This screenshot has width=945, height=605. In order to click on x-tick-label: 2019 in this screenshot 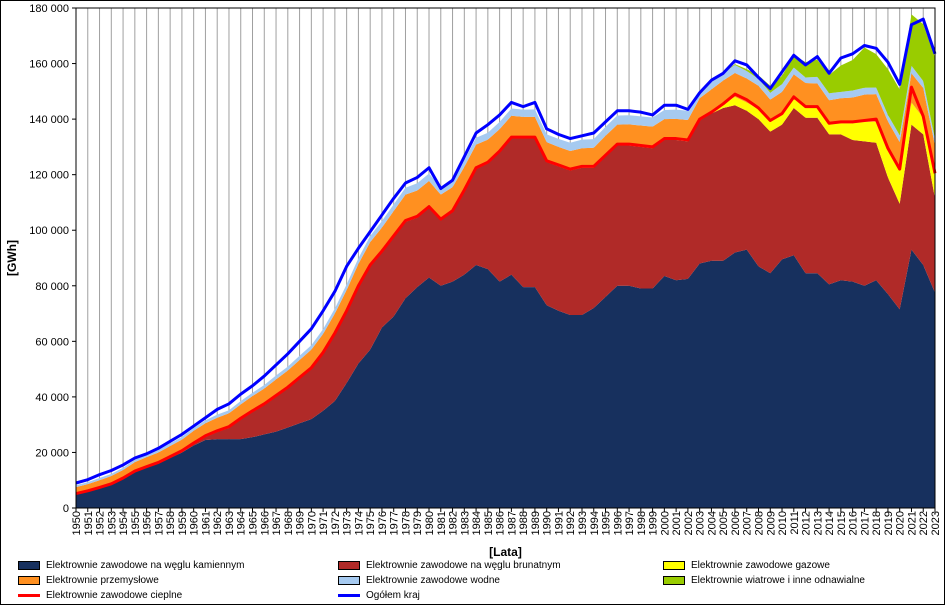, I will do `click(889, 523)`.